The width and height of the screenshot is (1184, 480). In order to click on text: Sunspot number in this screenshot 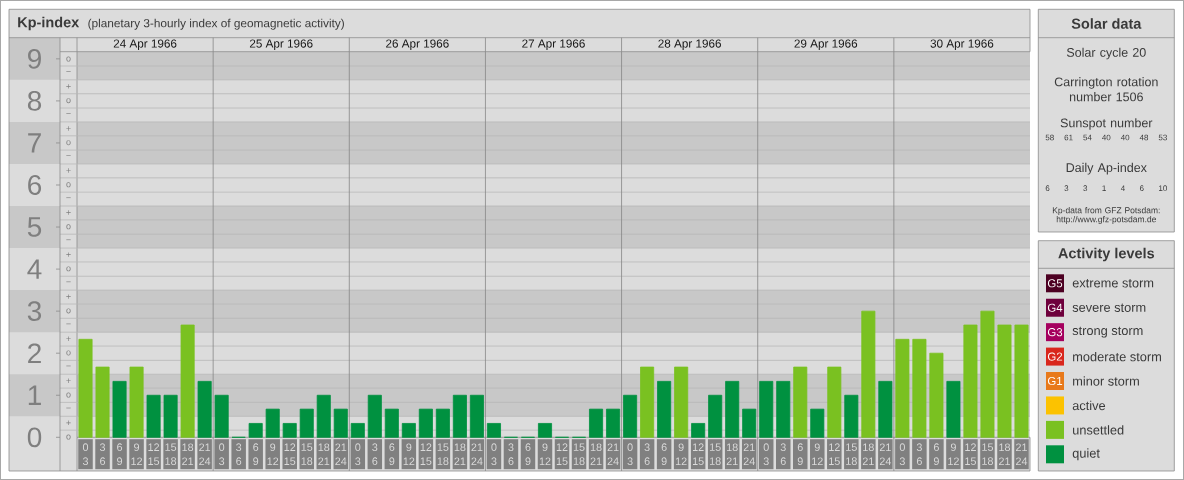, I will do `click(1106, 124)`.